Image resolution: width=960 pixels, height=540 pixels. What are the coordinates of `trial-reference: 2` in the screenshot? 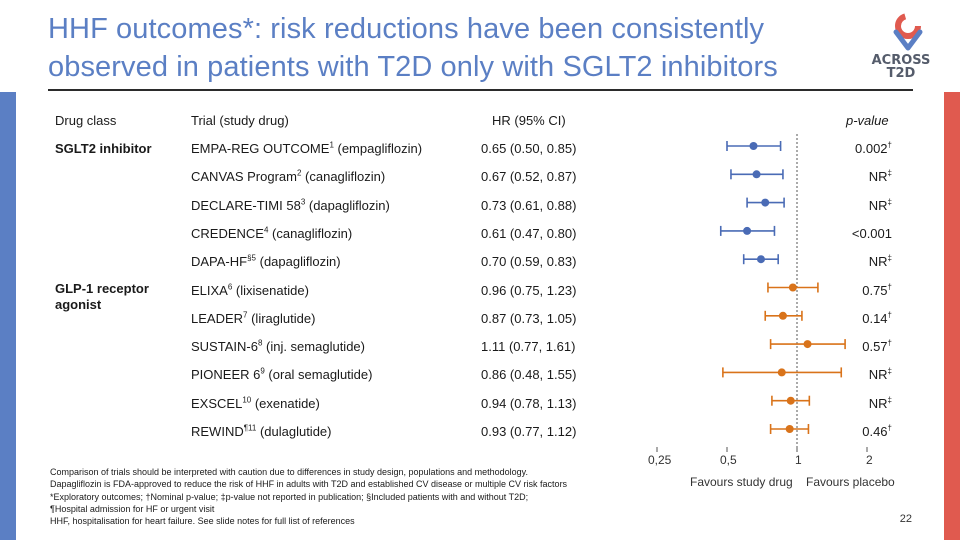 It's located at (299, 173).